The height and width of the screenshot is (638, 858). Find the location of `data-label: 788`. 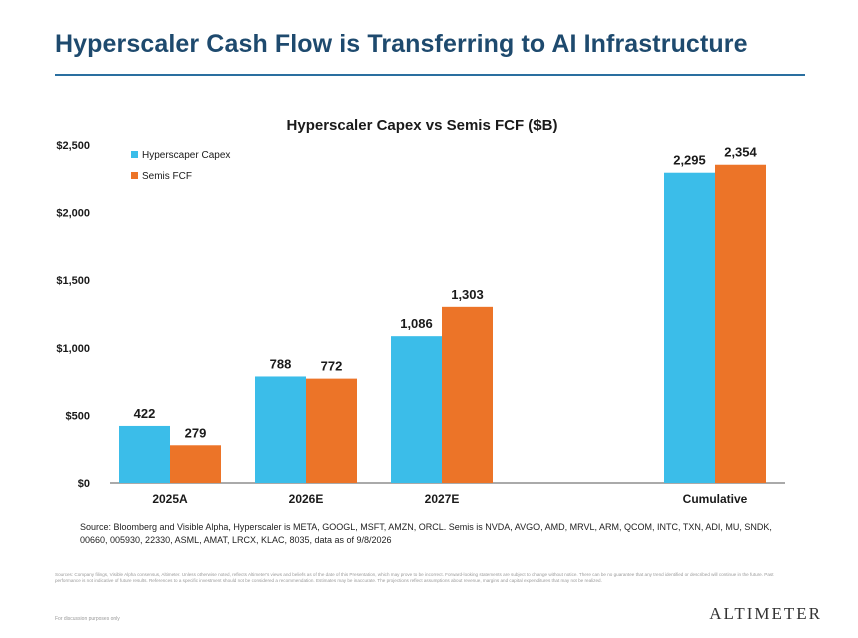

data-label: 788 is located at coordinates (281, 363).